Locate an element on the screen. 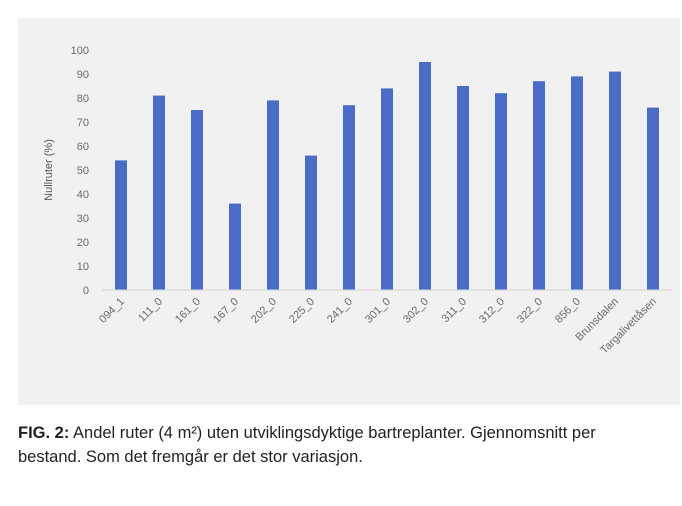 This screenshot has height=506, width=682. bar-Targalivettåsen is located at coordinates (653, 198).